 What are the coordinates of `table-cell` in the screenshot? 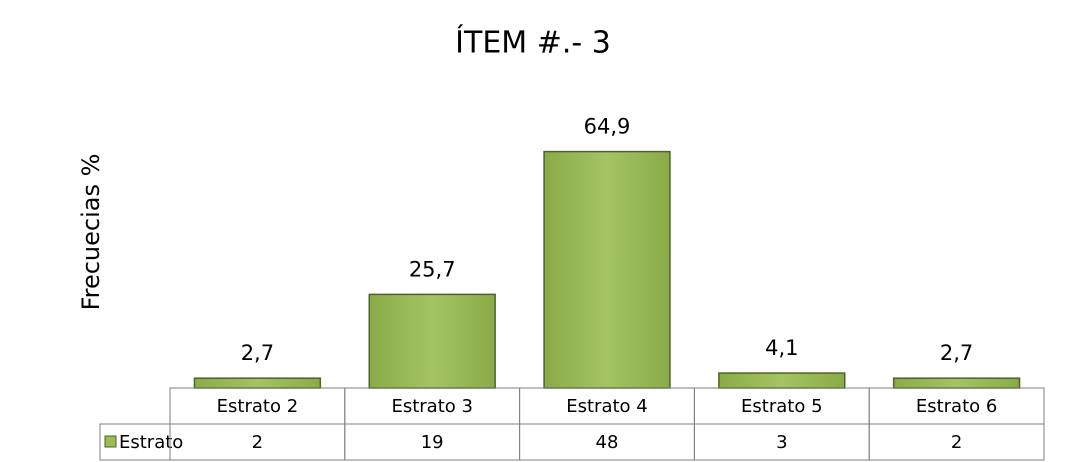 It's located at (956, 442).